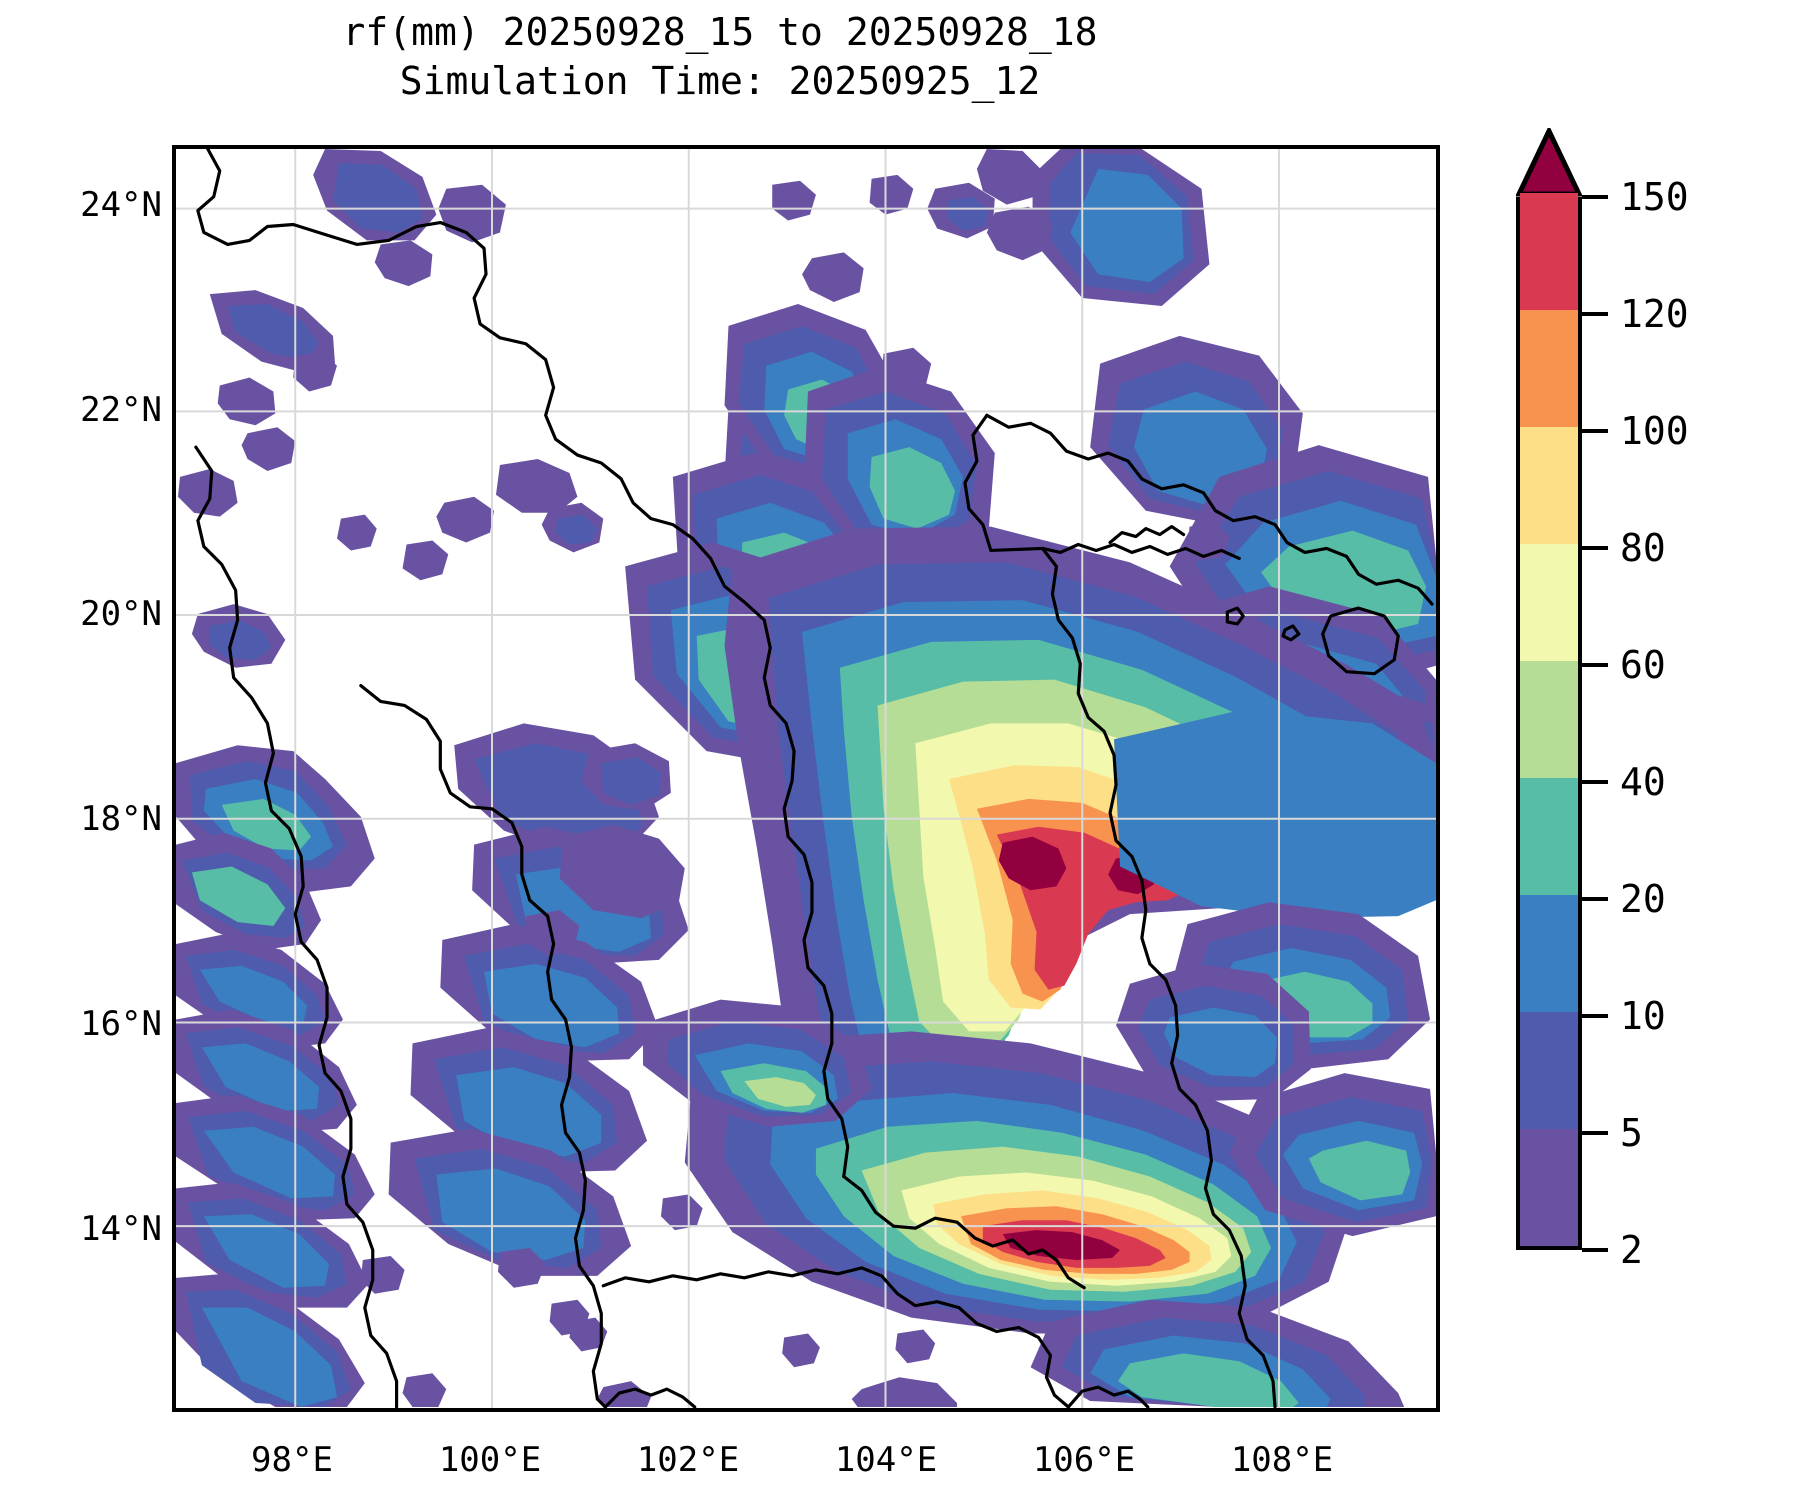 The image size is (1800, 1500). Describe the element at coordinates (1631, 1133) in the screenshot. I see `colorbar-label-5: 5` at that location.